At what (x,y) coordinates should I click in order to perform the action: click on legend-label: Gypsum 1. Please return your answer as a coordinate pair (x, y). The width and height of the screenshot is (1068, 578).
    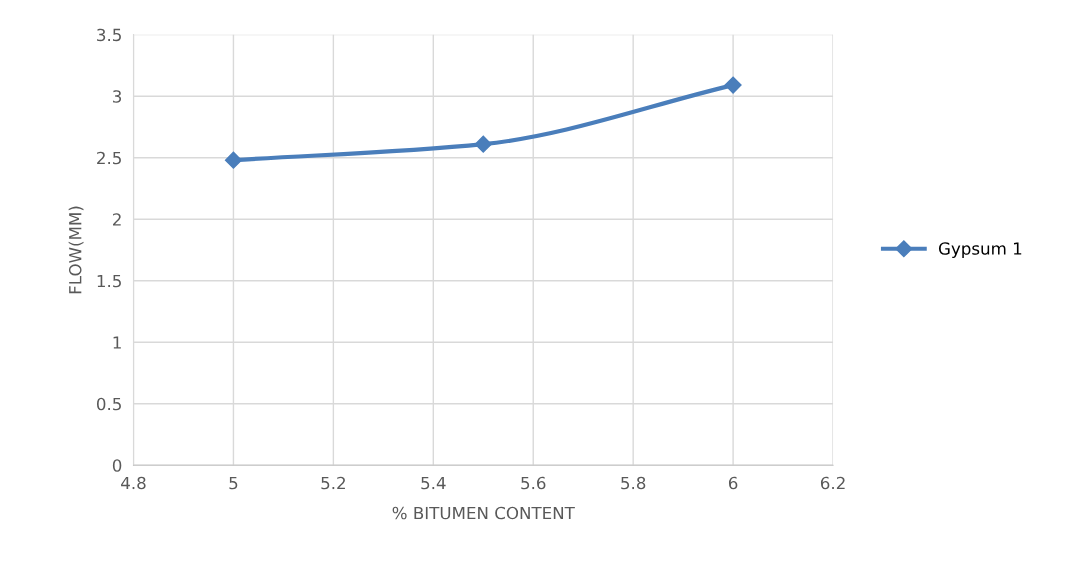
    Looking at the image, I should click on (980, 250).